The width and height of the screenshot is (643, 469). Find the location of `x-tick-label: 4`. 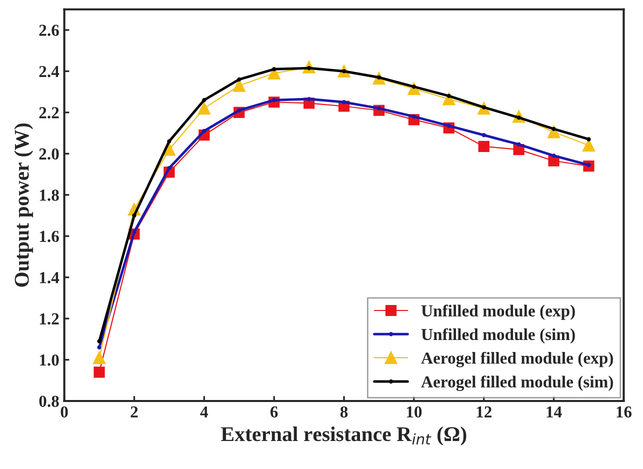

x-tick-label: 4 is located at coordinates (204, 412).